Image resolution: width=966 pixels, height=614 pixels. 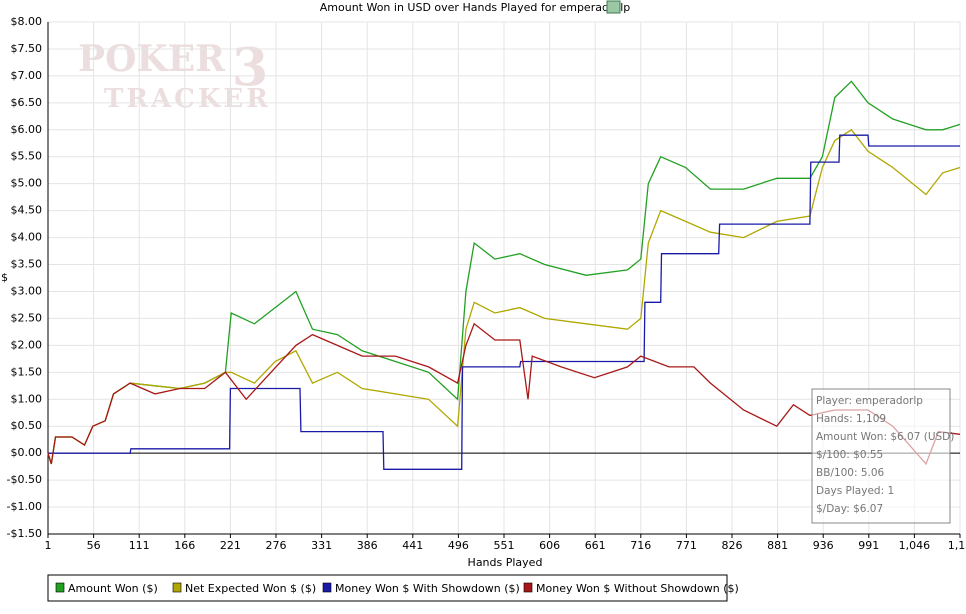 I want to click on title-icon, so click(x=613, y=7).